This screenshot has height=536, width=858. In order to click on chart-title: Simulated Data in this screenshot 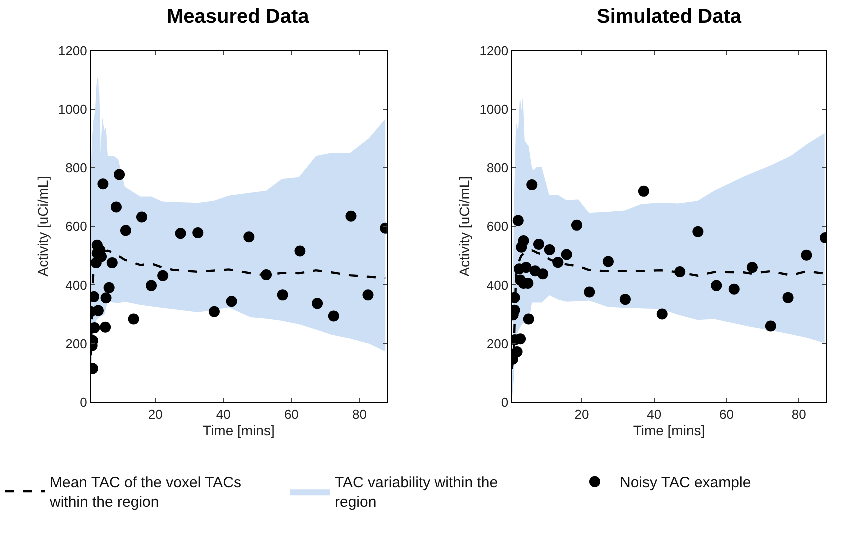, I will do `click(669, 17)`.